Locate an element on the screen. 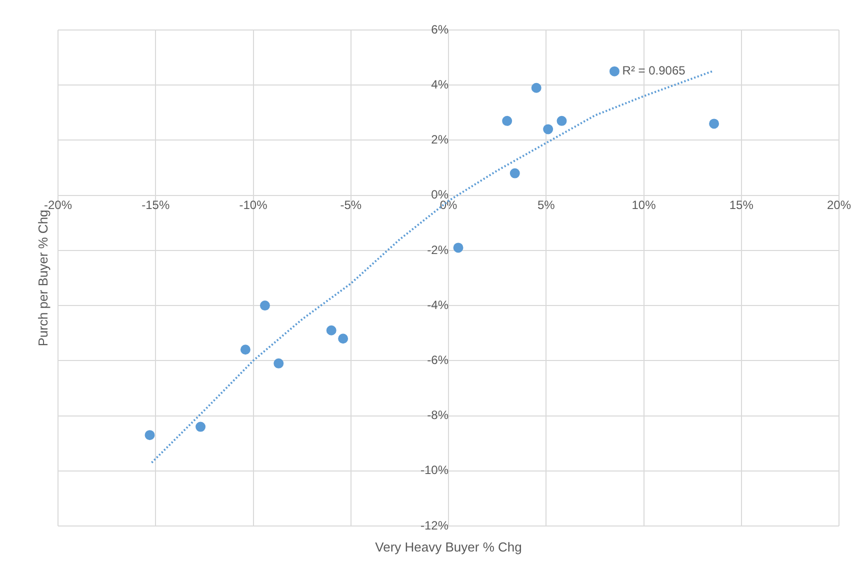 This screenshot has width=861, height=566. y-axis-title: Purch per Buyer % Chg is located at coordinates (43, 278).